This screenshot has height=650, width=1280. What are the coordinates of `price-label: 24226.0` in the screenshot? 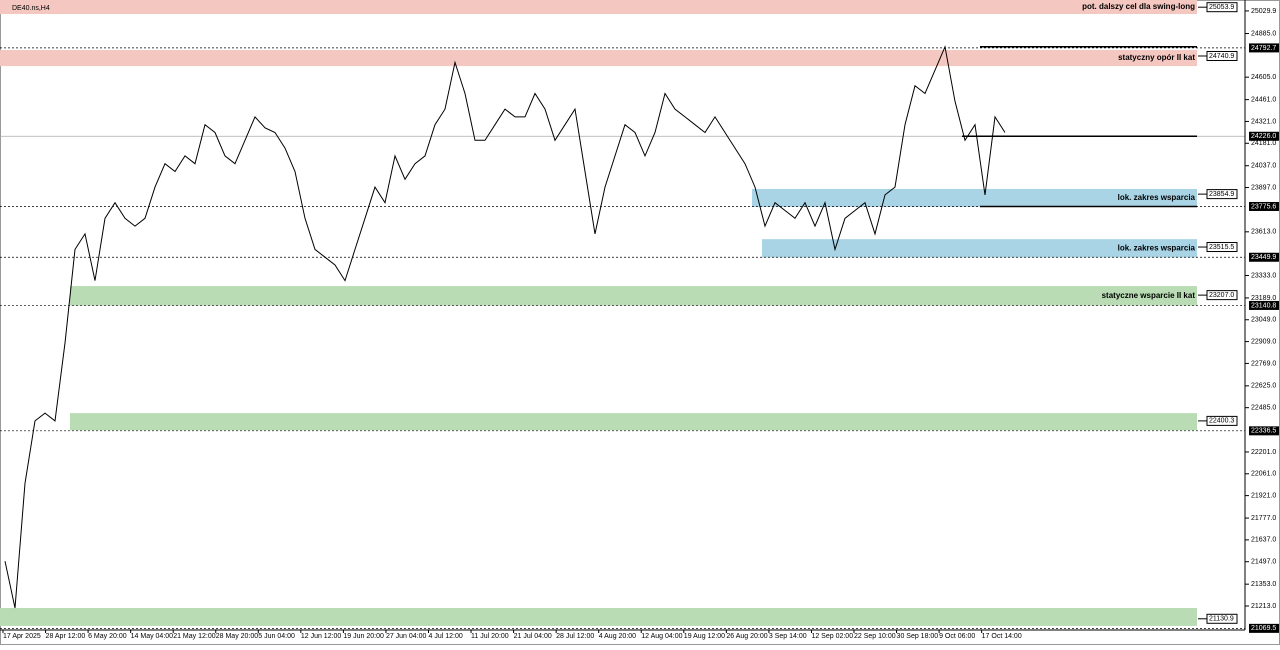 It's located at (1263, 136).